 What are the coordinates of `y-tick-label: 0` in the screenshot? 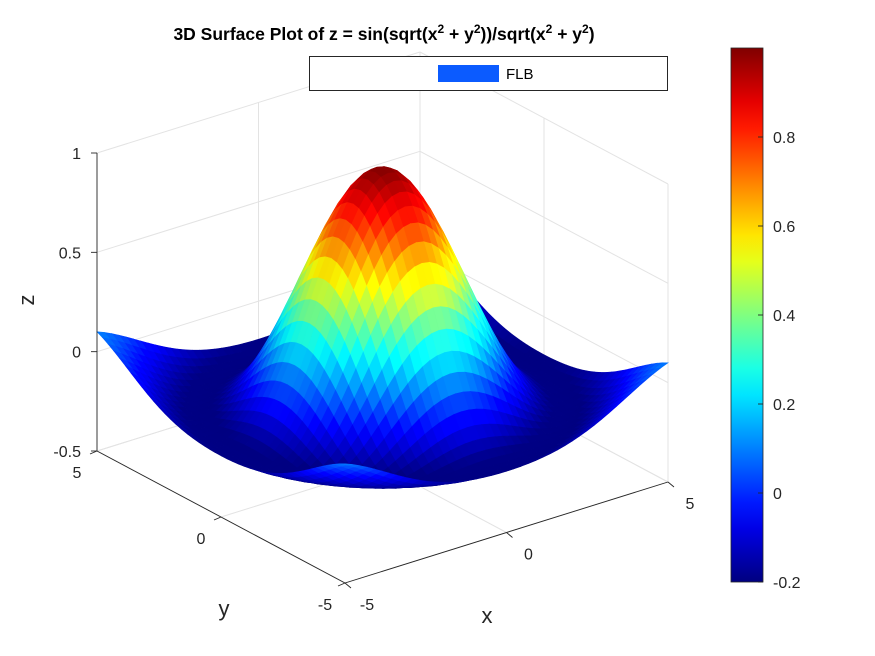 It's located at (201, 539).